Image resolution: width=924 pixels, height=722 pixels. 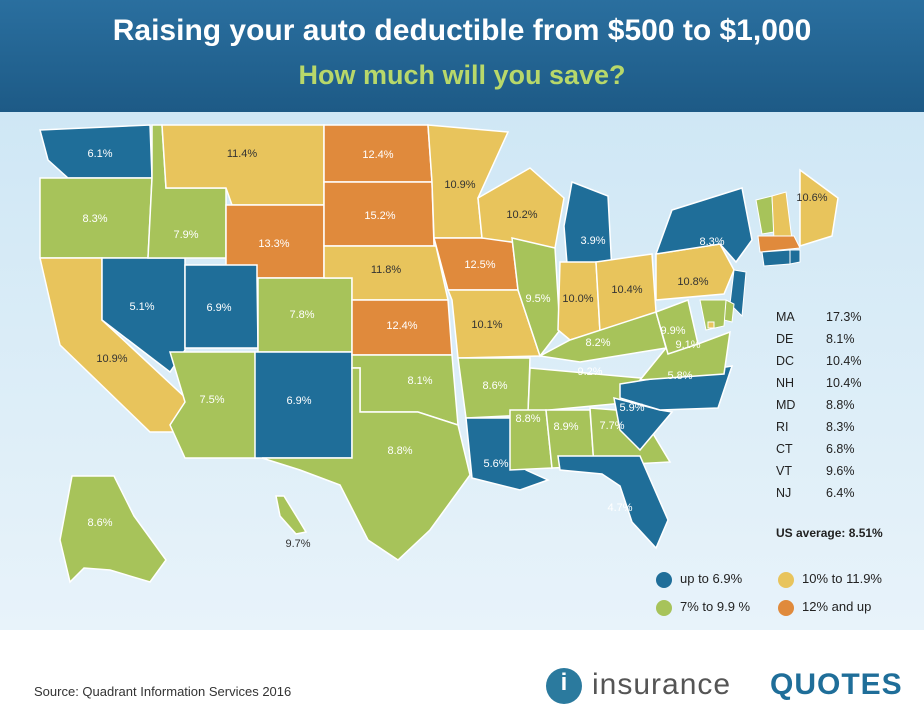 What do you see at coordinates (776, 258) in the screenshot?
I see `state-ct` at bounding box center [776, 258].